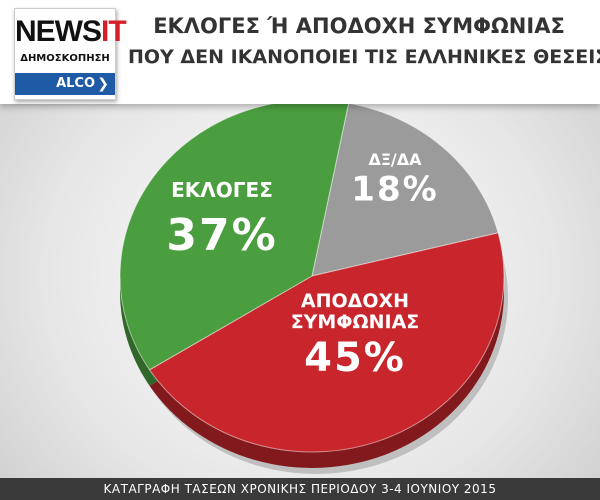 This screenshot has height=500, width=600. I want to click on logo-brand-main: NEWS, so click(58, 31).